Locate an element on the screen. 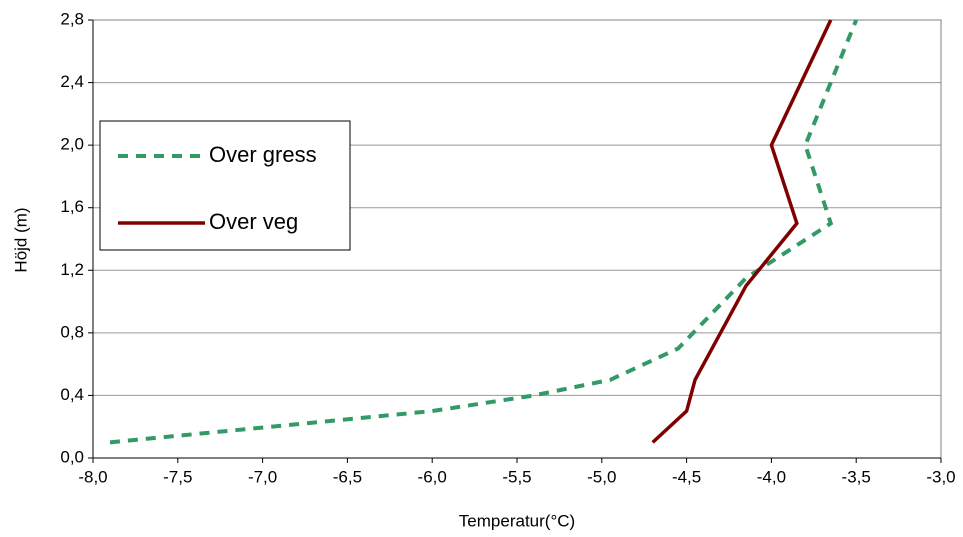 This screenshot has width=963, height=537. x-tick-label: -3,0 is located at coordinates (940, 476).